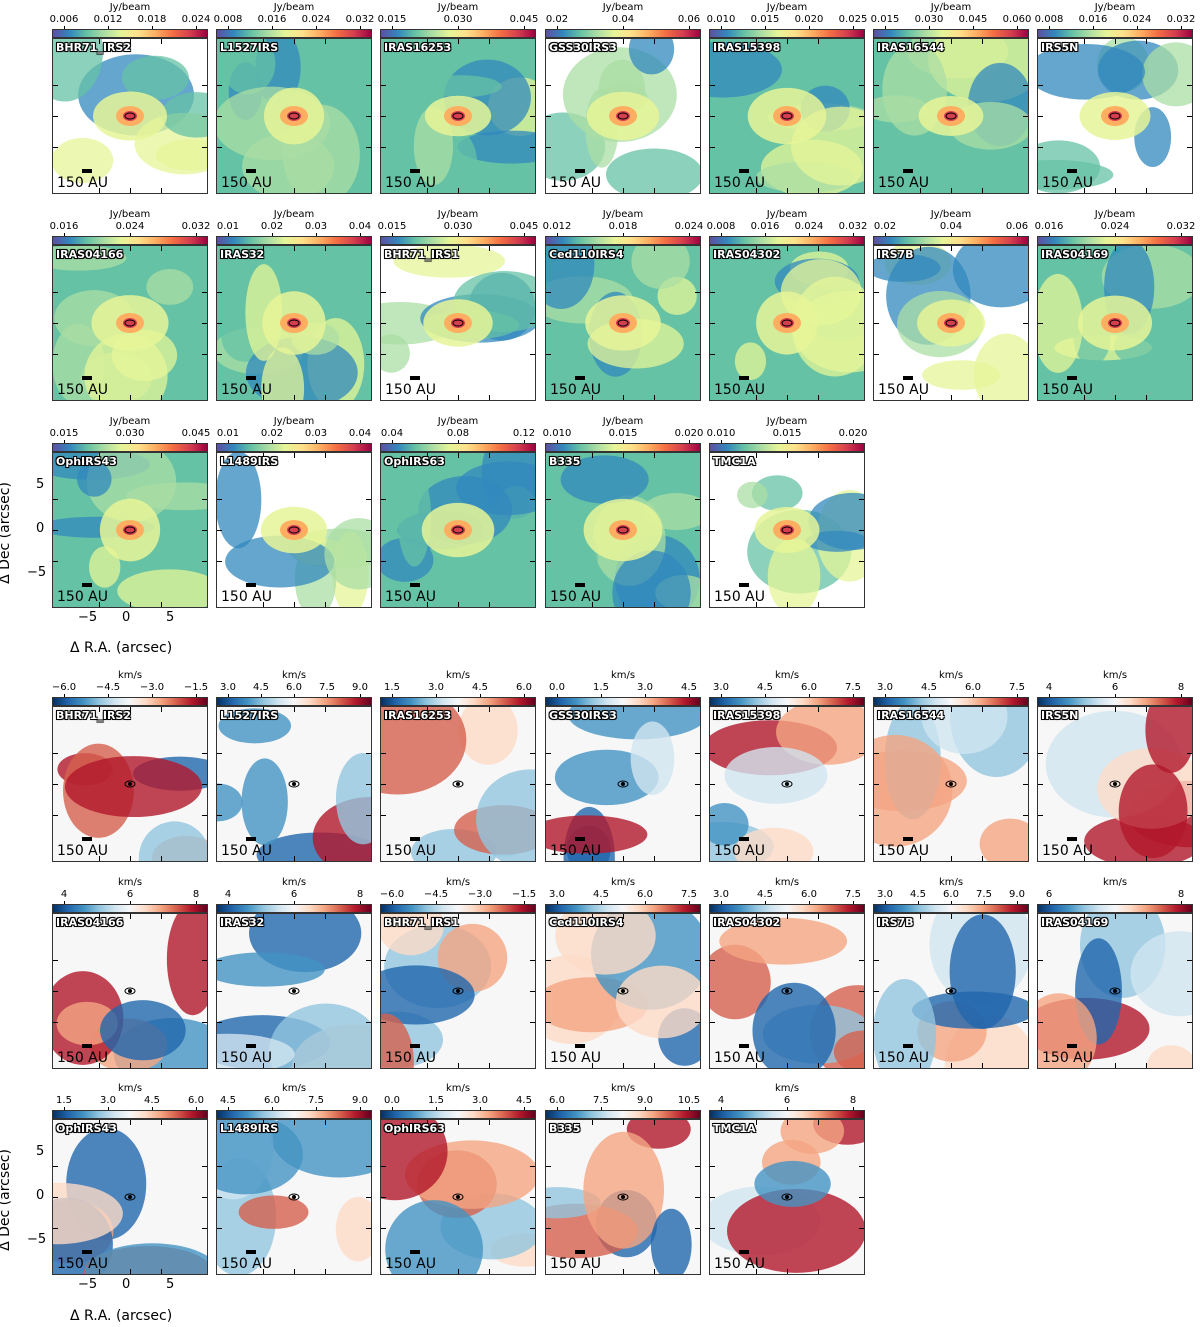 The image size is (1200, 1327). I want to click on y-axis-label-bottom: Δ Dec (arcsec), so click(6, 1200).